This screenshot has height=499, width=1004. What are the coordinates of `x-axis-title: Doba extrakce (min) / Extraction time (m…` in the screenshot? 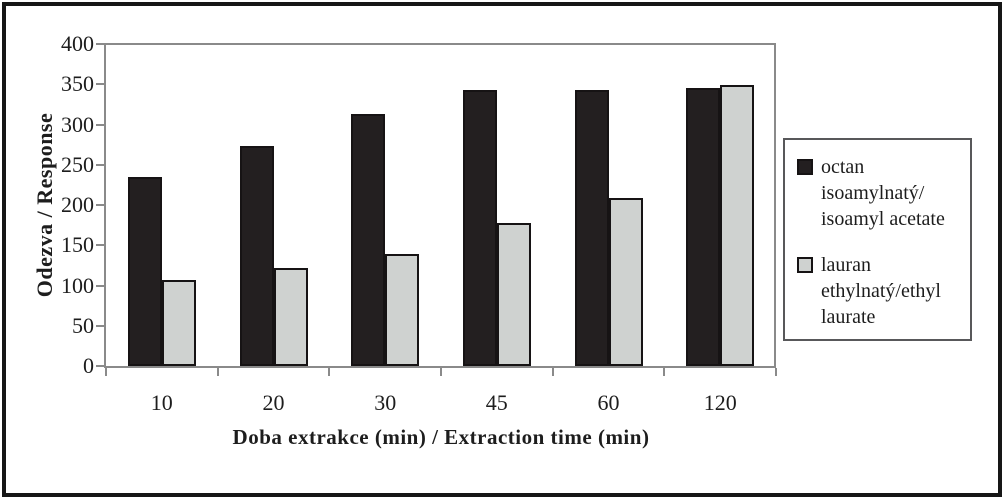 It's located at (441, 437).